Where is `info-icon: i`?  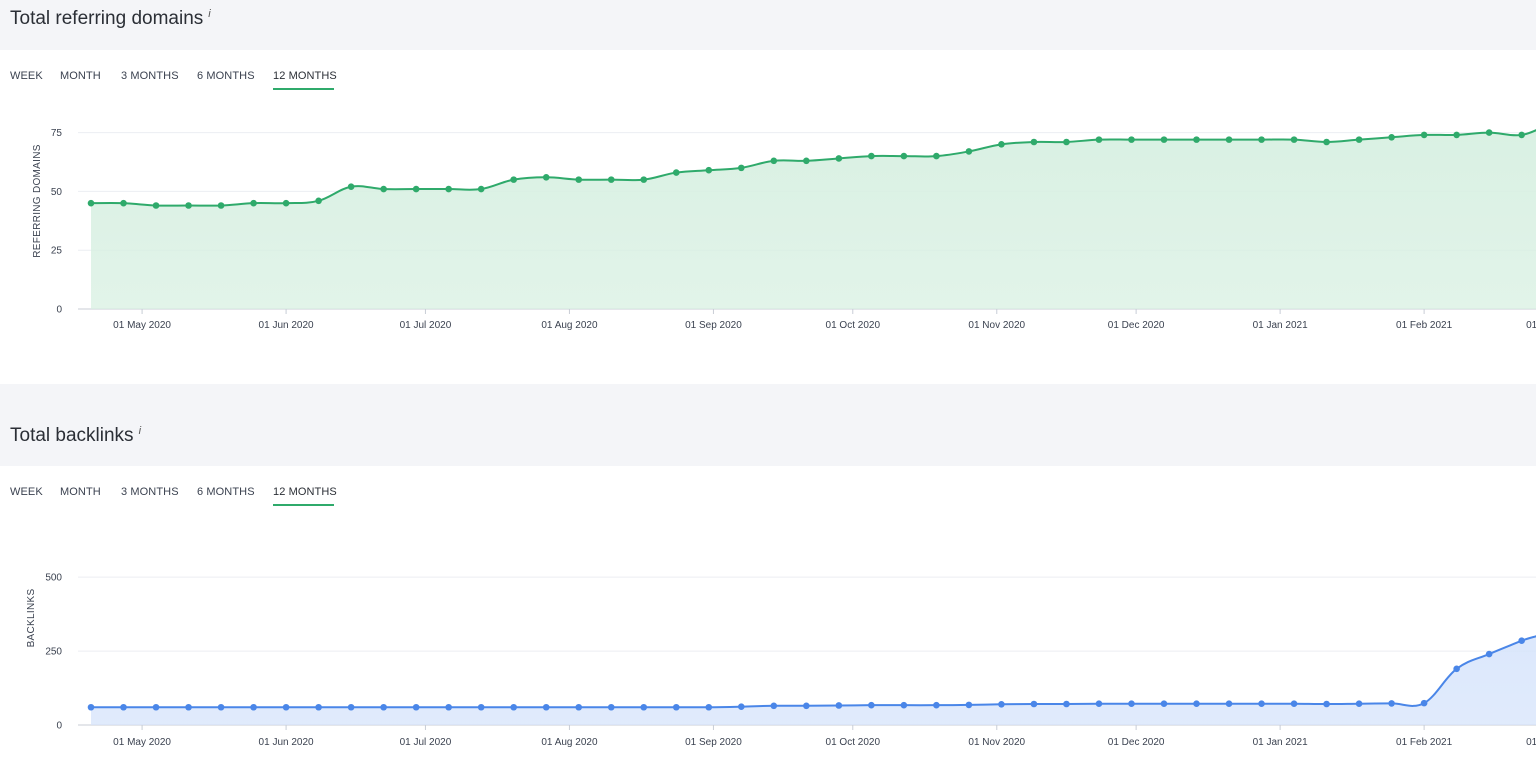 info-icon: i is located at coordinates (209, 14).